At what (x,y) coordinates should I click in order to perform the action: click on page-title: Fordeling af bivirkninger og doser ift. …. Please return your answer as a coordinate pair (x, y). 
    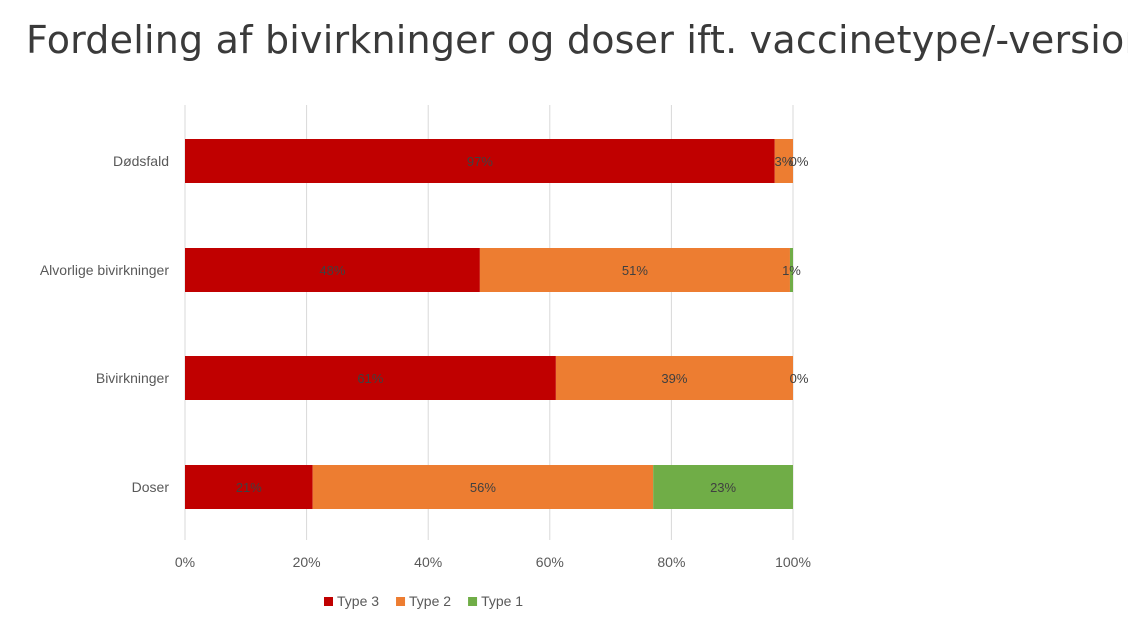
    Looking at the image, I should click on (577, 40).